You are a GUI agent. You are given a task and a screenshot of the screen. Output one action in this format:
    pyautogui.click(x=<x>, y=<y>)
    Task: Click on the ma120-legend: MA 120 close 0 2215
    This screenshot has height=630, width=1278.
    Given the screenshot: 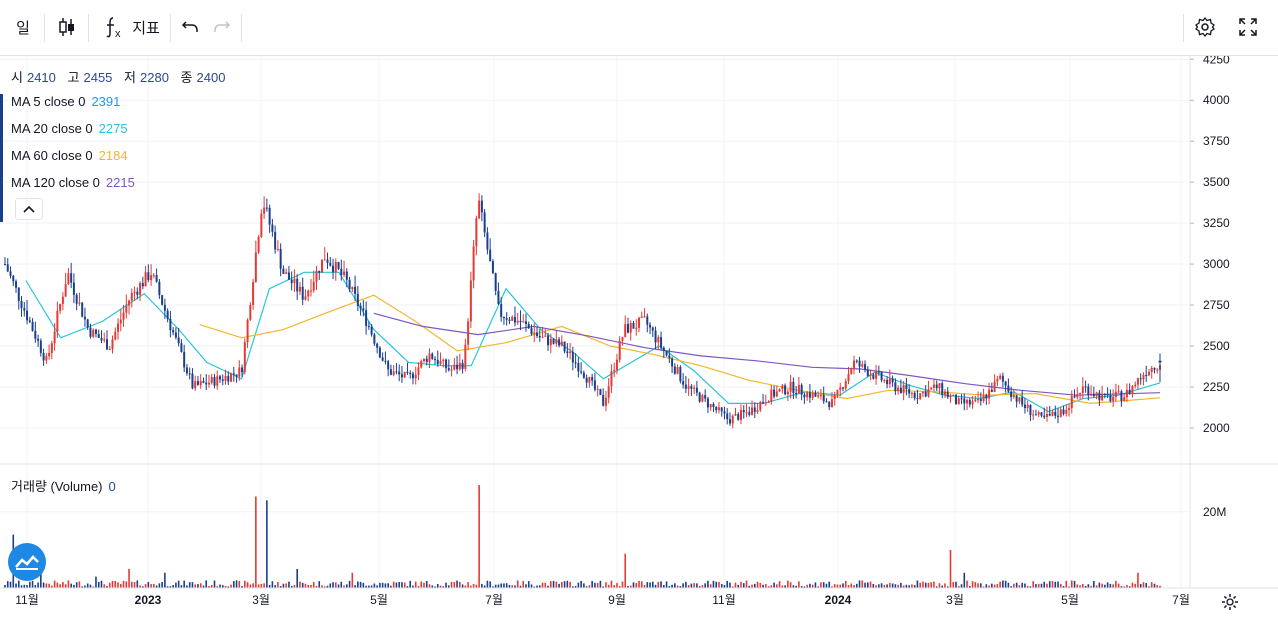 What is the action you would take?
    pyautogui.click(x=73, y=182)
    